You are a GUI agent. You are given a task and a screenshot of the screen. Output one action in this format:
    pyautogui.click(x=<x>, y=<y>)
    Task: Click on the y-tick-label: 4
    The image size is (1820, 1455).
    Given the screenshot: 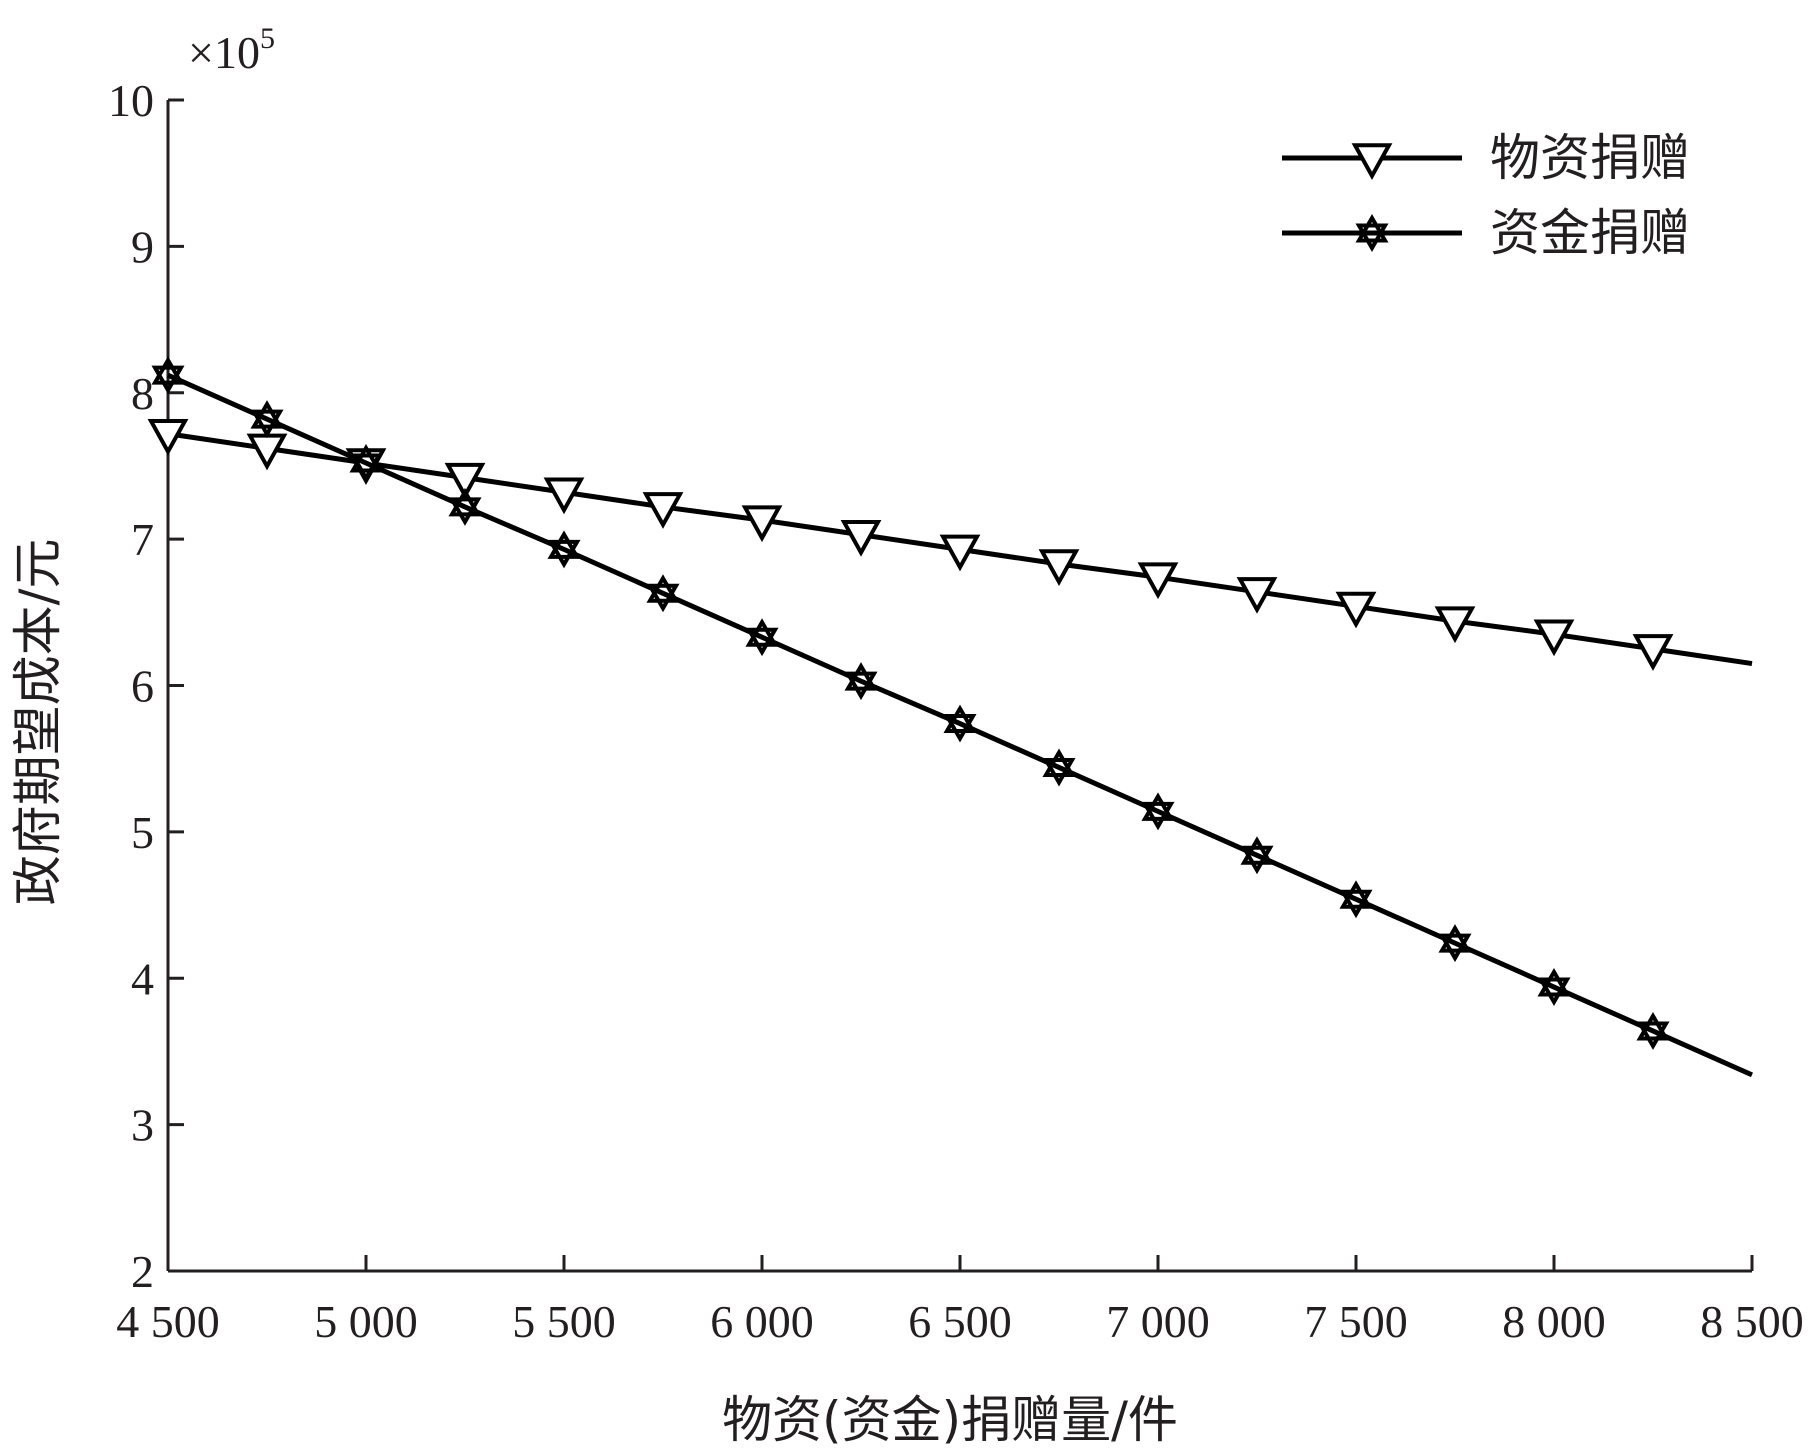 What is the action you would take?
    pyautogui.click(x=142, y=978)
    